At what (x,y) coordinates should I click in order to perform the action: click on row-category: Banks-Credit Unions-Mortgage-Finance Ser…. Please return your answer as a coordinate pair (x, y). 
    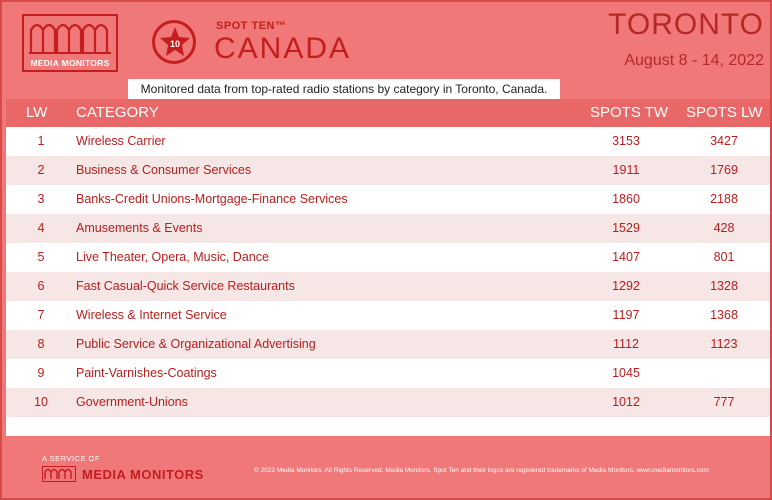
    Looking at the image, I should click on (212, 199).